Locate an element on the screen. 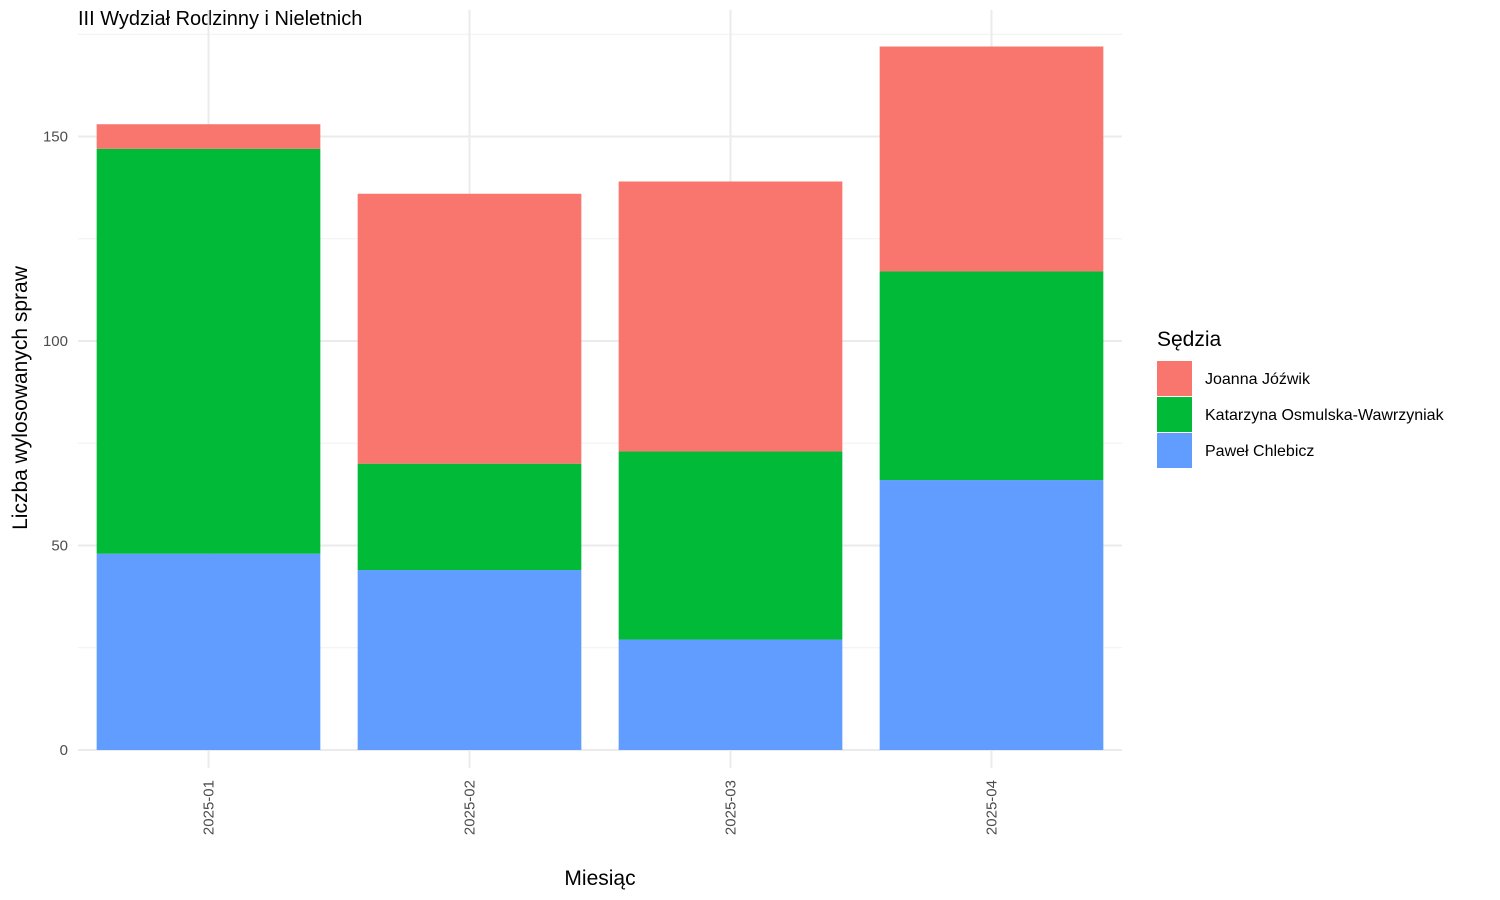  y-axis-ticks: 0 50 100 150 is located at coordinates (55, 444).